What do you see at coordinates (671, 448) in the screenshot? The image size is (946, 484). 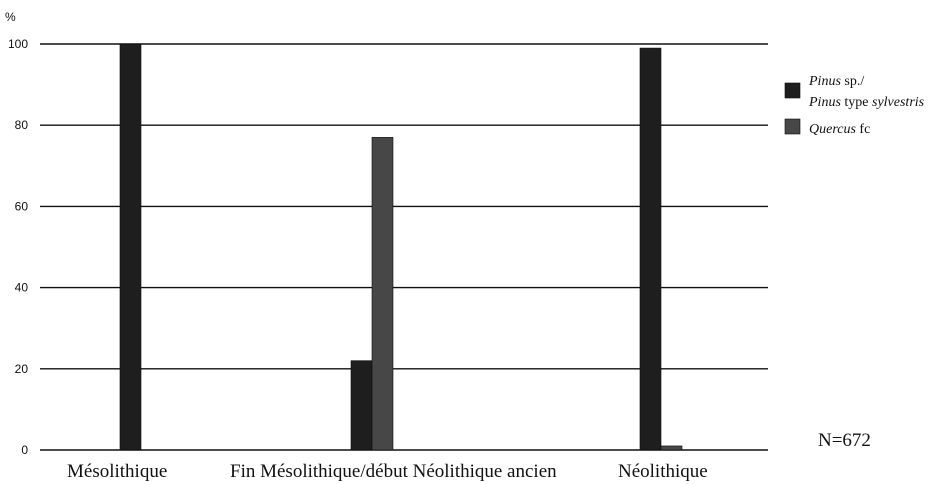 I see `bar-series1-category2` at bounding box center [671, 448].